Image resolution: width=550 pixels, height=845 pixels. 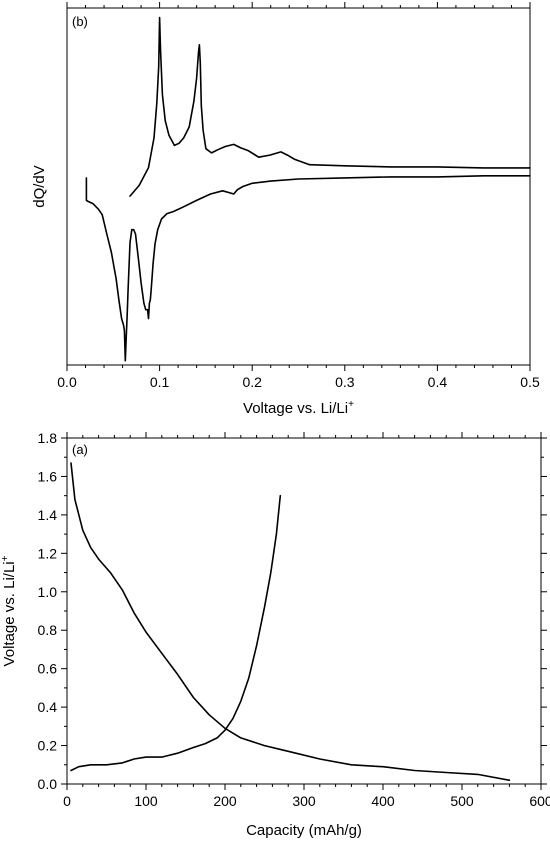 What do you see at coordinates (383, 801) in the screenshot?
I see `x-tick-label: 400` at bounding box center [383, 801].